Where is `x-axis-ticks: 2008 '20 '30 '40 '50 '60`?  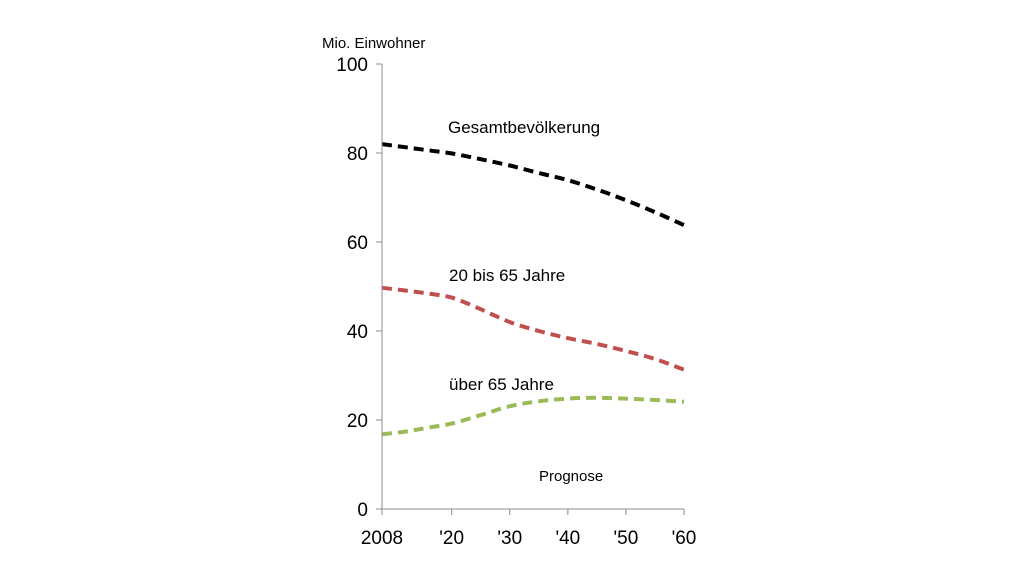 x-axis-ticks: 2008 '20 '30 '40 '50 '60 is located at coordinates (529, 529).